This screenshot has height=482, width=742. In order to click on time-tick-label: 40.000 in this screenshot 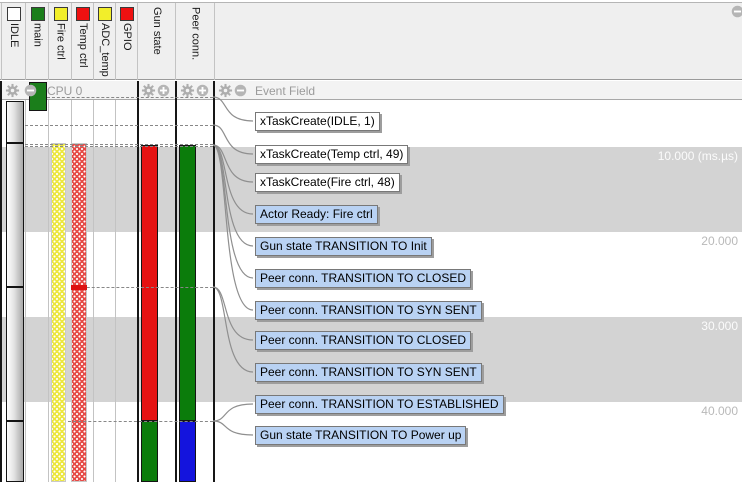, I will do `click(719, 411)`.